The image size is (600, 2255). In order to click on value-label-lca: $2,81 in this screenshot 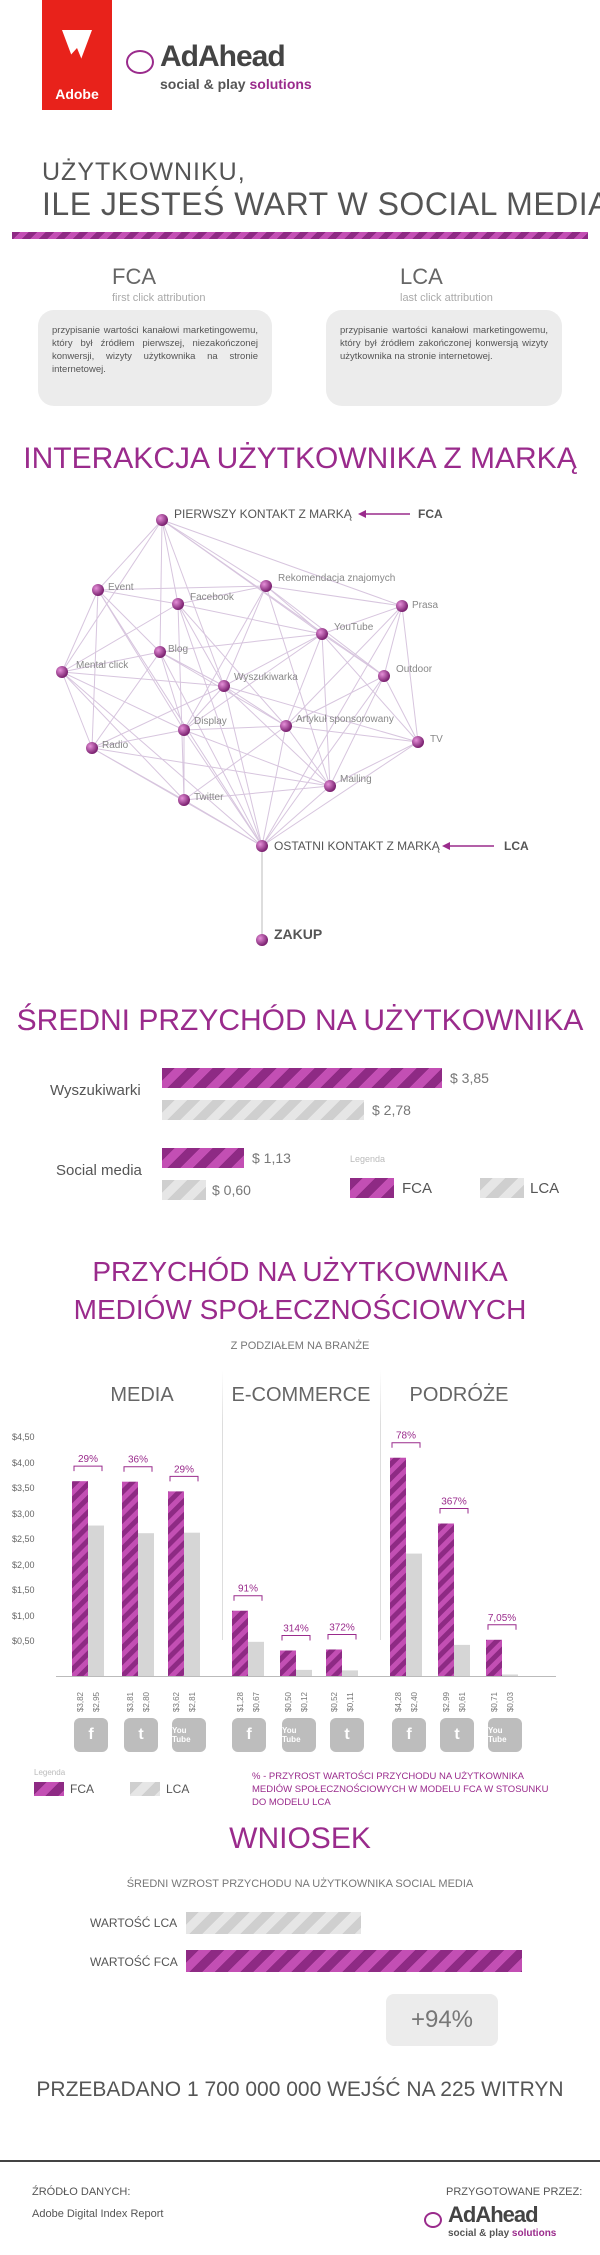, I will do `click(192, 1701)`.